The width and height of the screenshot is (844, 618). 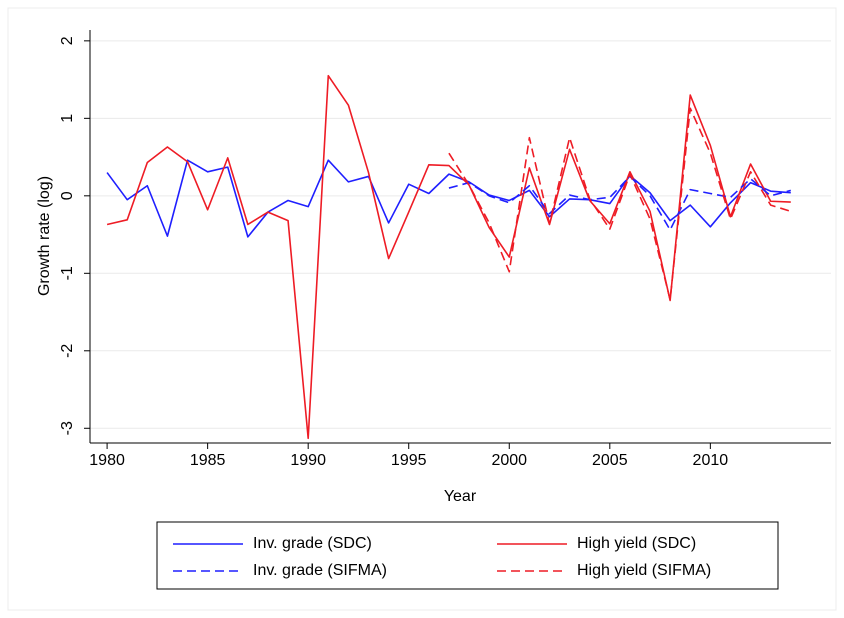 I want to click on y-tick-label: 2, so click(x=67, y=40).